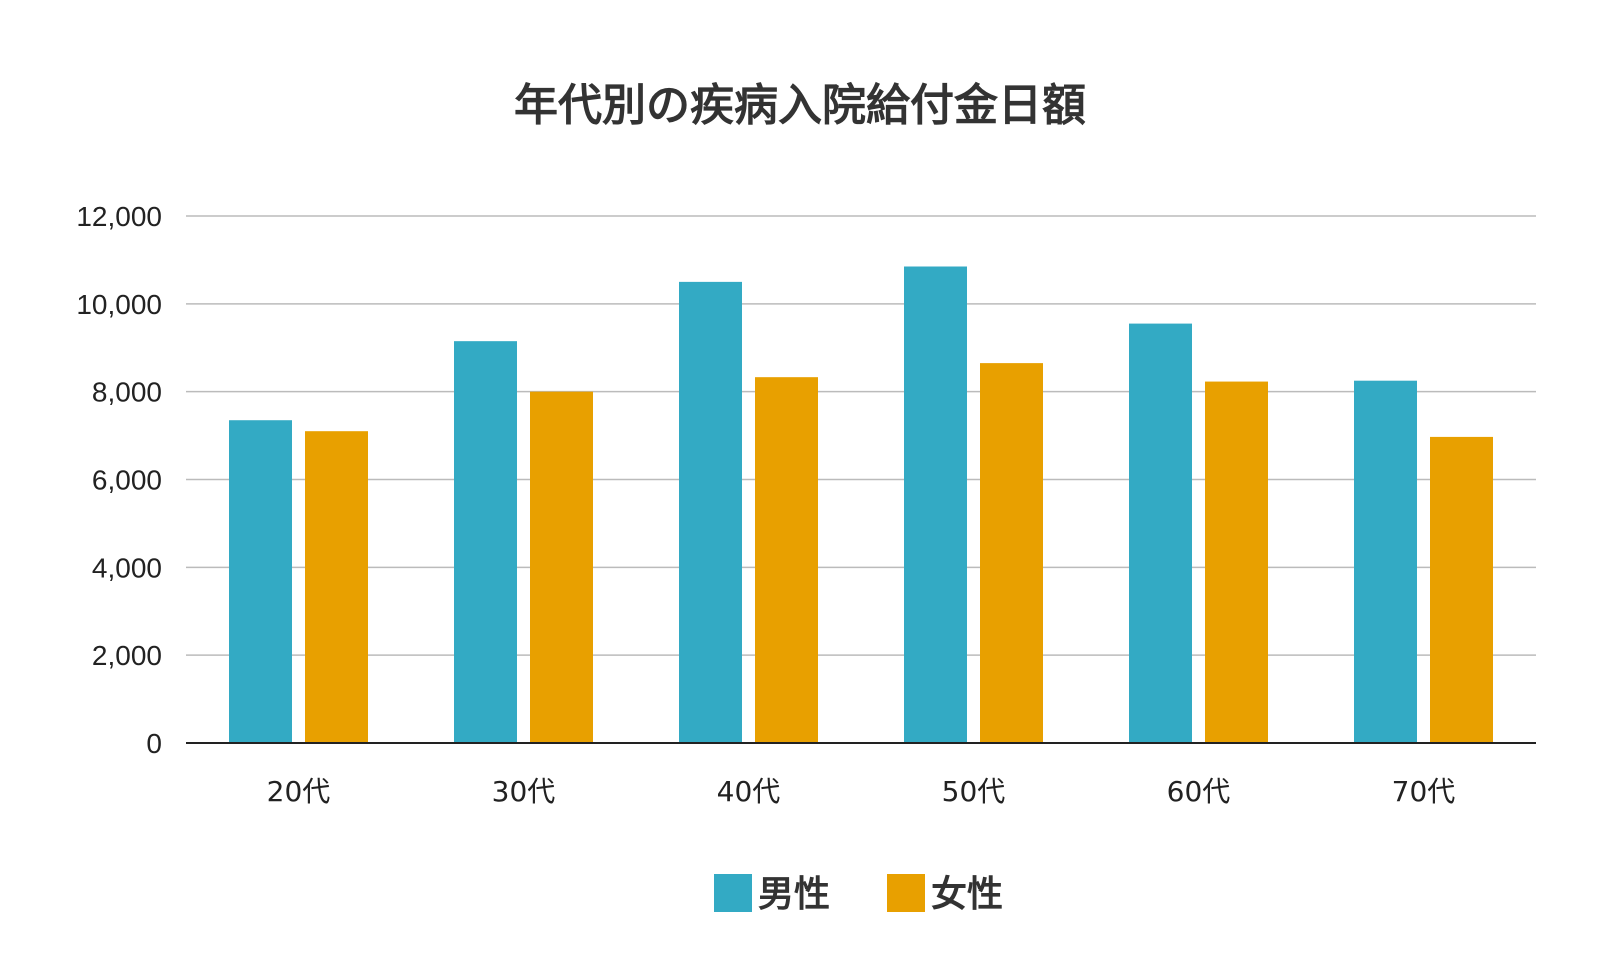 Image resolution: width=1600 pixels, height=976 pixels. I want to click on y-tick-label: 4,000, so click(127, 567).